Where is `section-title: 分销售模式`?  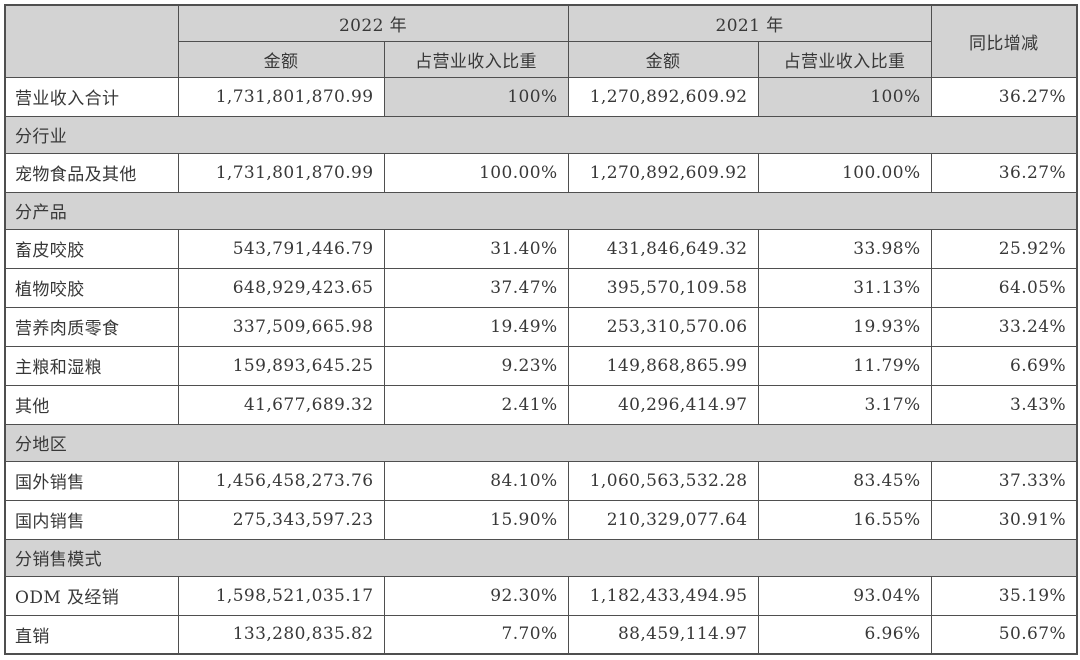 section-title: 分销售模式 is located at coordinates (541, 557).